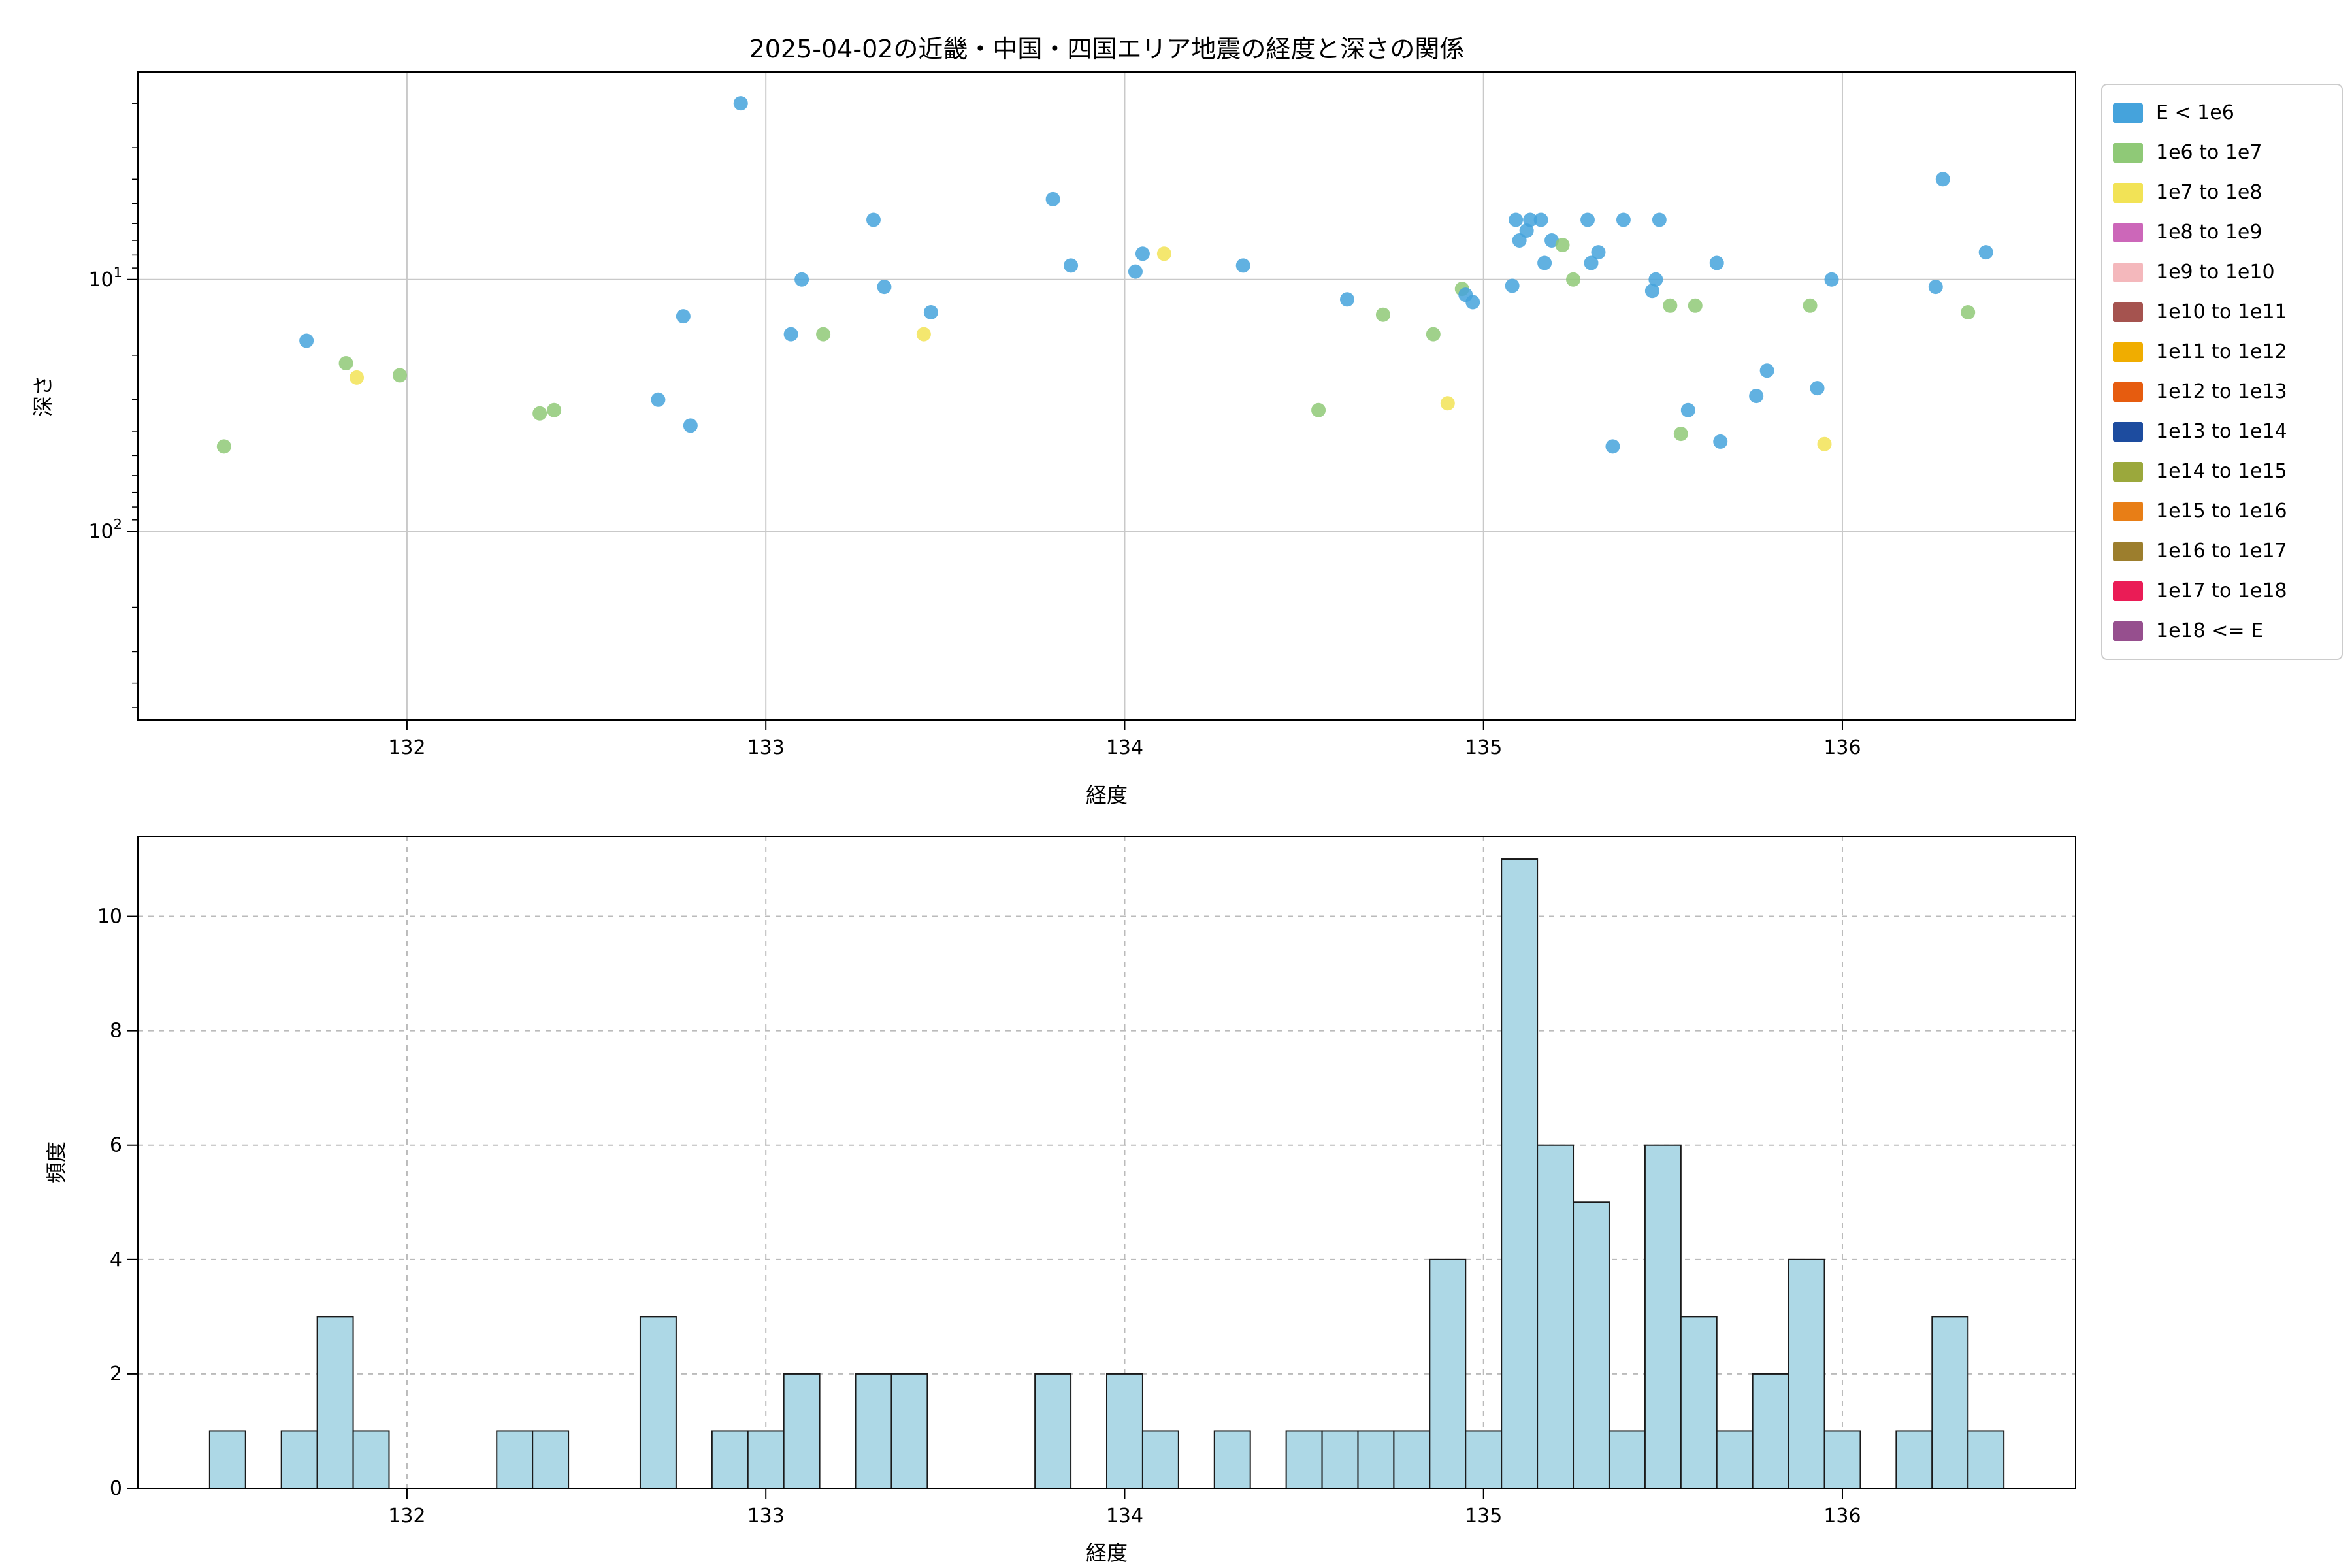 The image size is (2352, 1568). What do you see at coordinates (43, 395) in the screenshot?
I see `scatter-y-axis-label: 深さ` at bounding box center [43, 395].